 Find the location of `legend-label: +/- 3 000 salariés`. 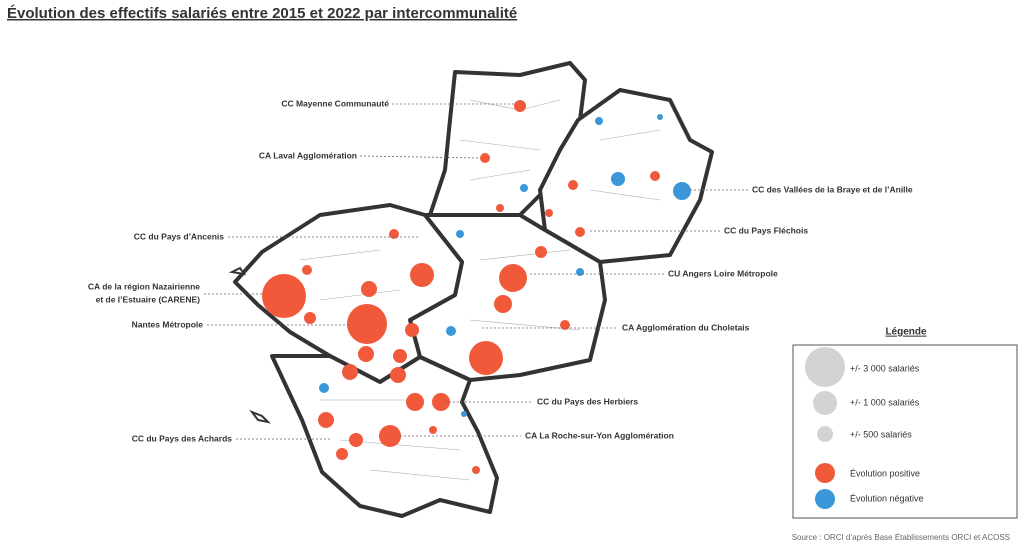

legend-label: +/- 3 000 salariés is located at coordinates (885, 368).